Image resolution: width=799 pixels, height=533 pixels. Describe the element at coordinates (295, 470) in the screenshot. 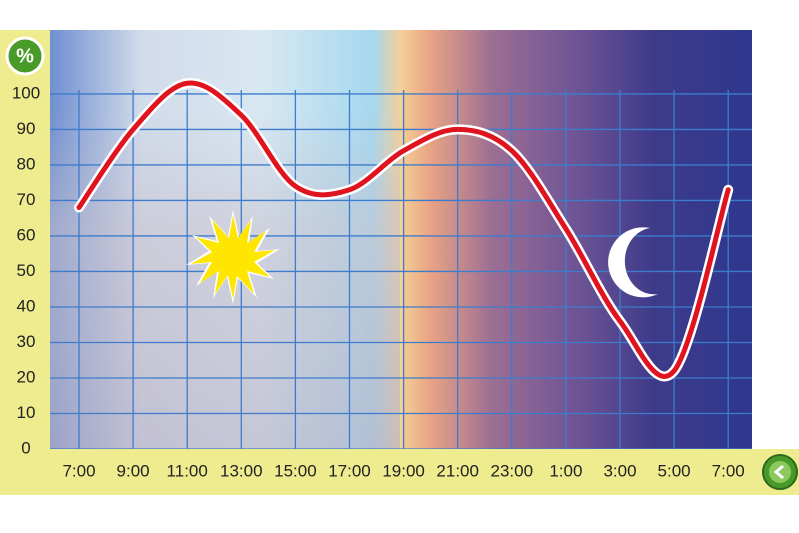

I see `x-tick-label: 15:00` at that location.